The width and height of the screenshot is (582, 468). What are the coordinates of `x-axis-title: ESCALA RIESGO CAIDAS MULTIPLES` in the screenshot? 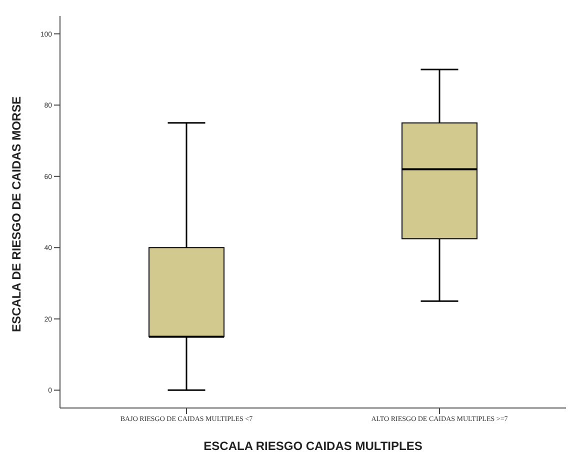 It's located at (313, 446).